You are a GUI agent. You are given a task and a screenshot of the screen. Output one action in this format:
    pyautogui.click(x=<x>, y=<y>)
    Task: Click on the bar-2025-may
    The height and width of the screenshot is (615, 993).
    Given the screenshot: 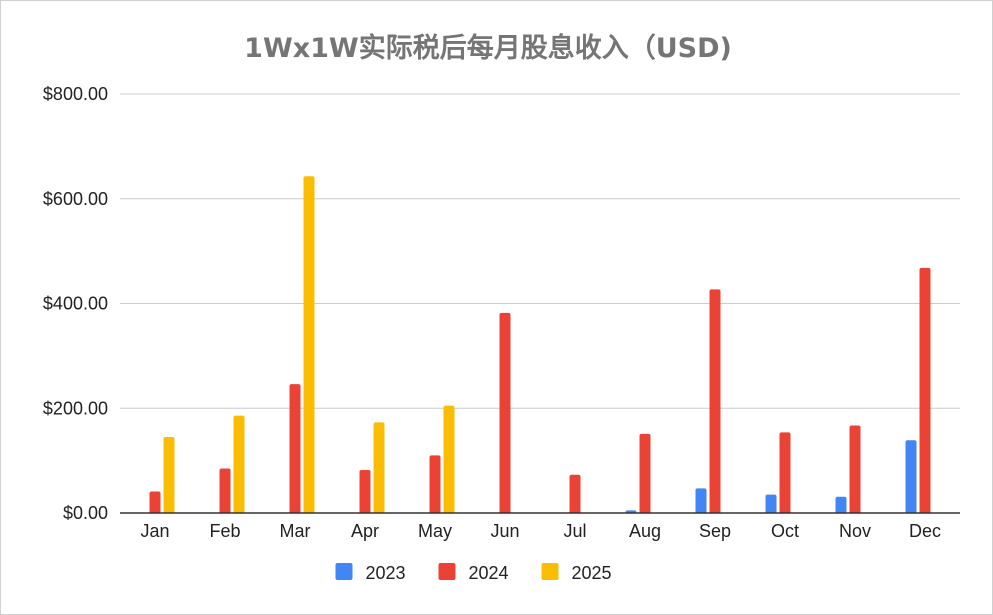 What is the action you would take?
    pyautogui.click(x=449, y=459)
    